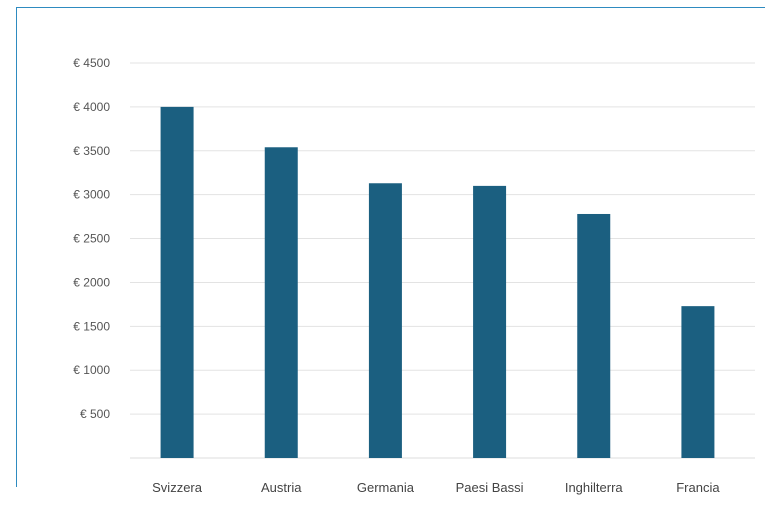 Image resolution: width=765 pixels, height=507 pixels. I want to click on y-tick-label: € 3000, so click(91, 195).